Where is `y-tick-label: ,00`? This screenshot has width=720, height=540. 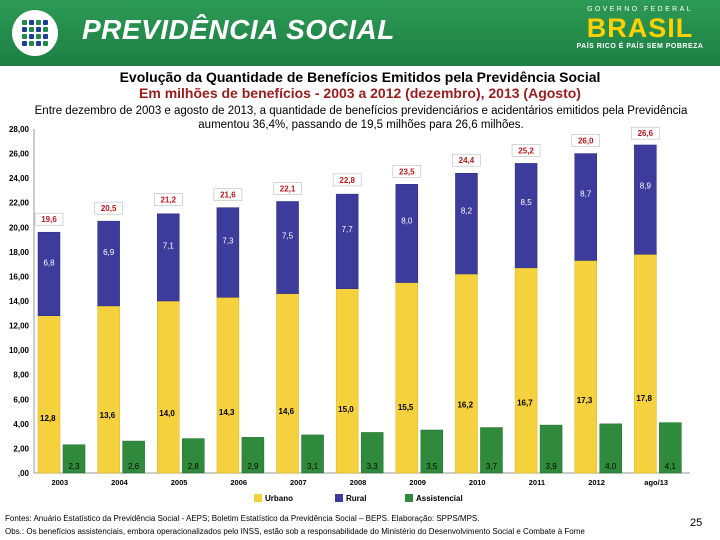
y-tick-label: ,00 is located at coordinates (24, 473).